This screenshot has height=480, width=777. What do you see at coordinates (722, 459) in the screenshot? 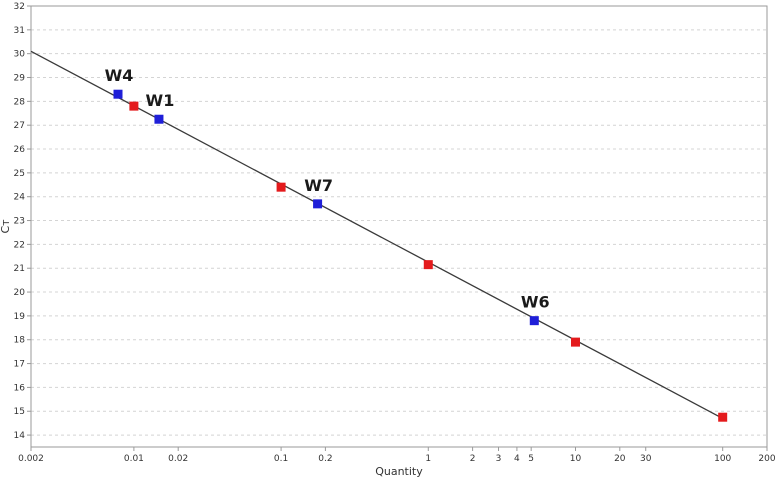
I see `x-tick-label: 100` at bounding box center [722, 459].